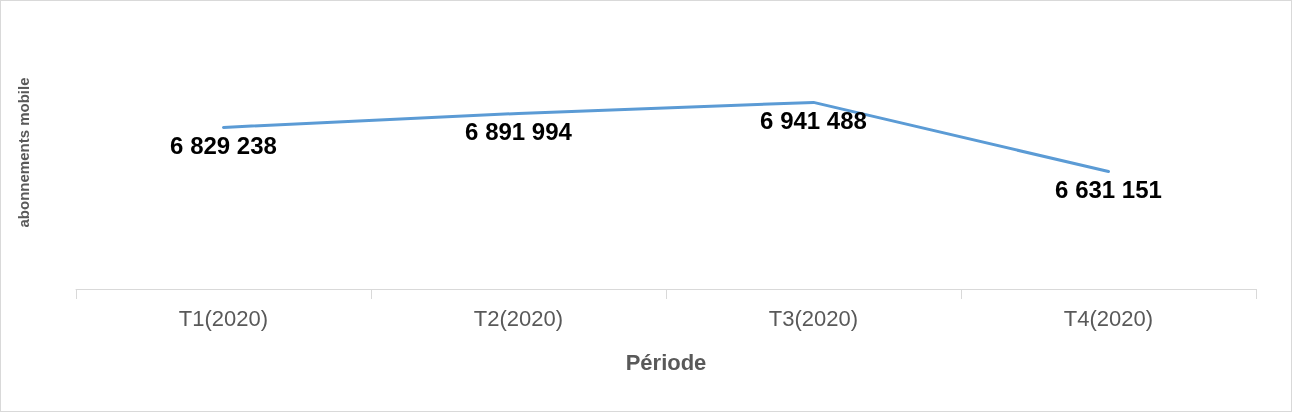 This screenshot has height=412, width=1292. Describe the element at coordinates (666, 362) in the screenshot. I see `x-axis-title: Période` at that location.